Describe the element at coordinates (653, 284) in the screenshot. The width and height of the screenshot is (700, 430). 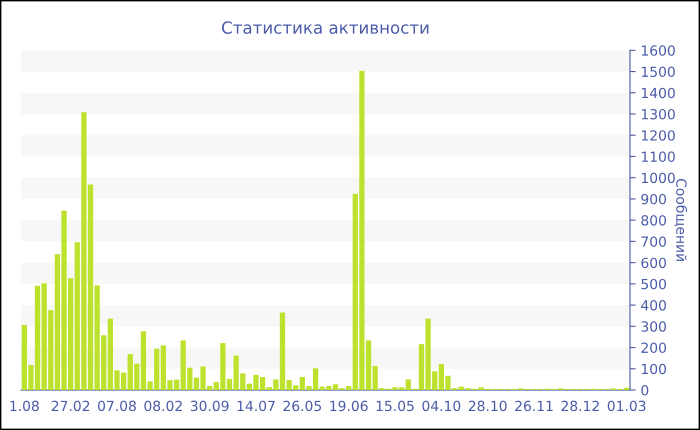
I see `y-tick-label: 500` at that location.